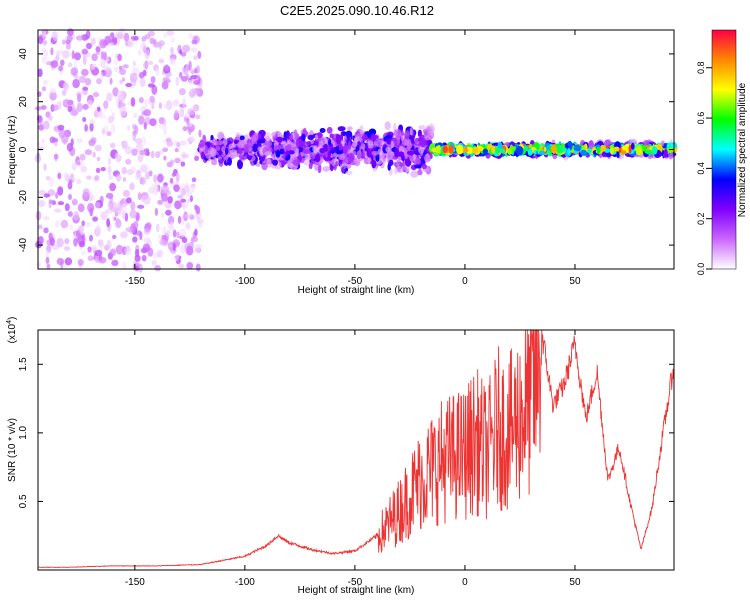  Describe the element at coordinates (23, 197) in the screenshot. I see `spectrogram-y-tick-label: -20` at that location.